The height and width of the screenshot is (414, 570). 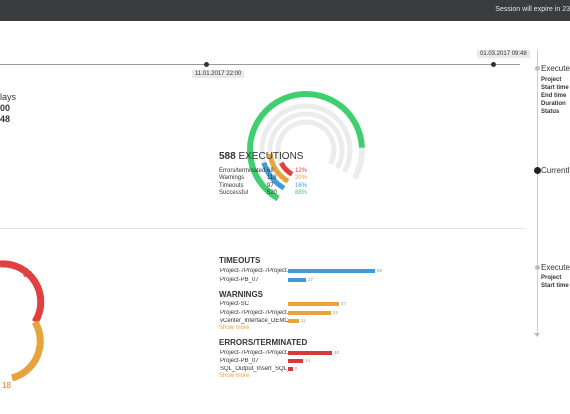 What do you see at coordinates (555, 267) in the screenshot?
I see `executed-heading-2: Executed` at bounding box center [555, 267].